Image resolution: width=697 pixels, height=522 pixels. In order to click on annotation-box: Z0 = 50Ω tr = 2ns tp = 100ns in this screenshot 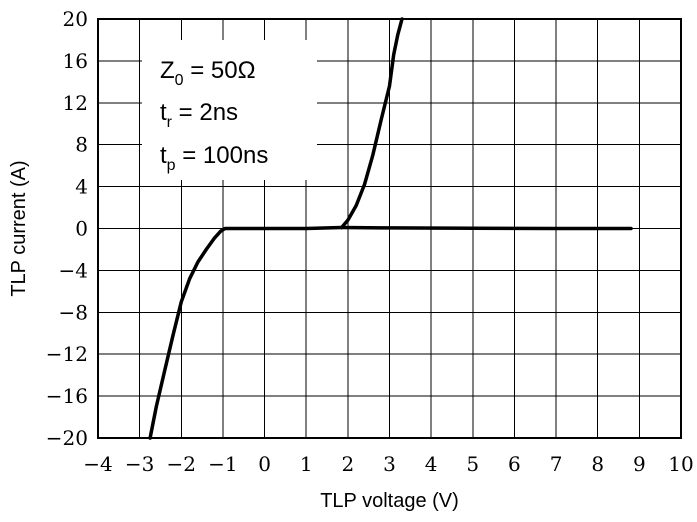, I will do `click(229, 110)`.